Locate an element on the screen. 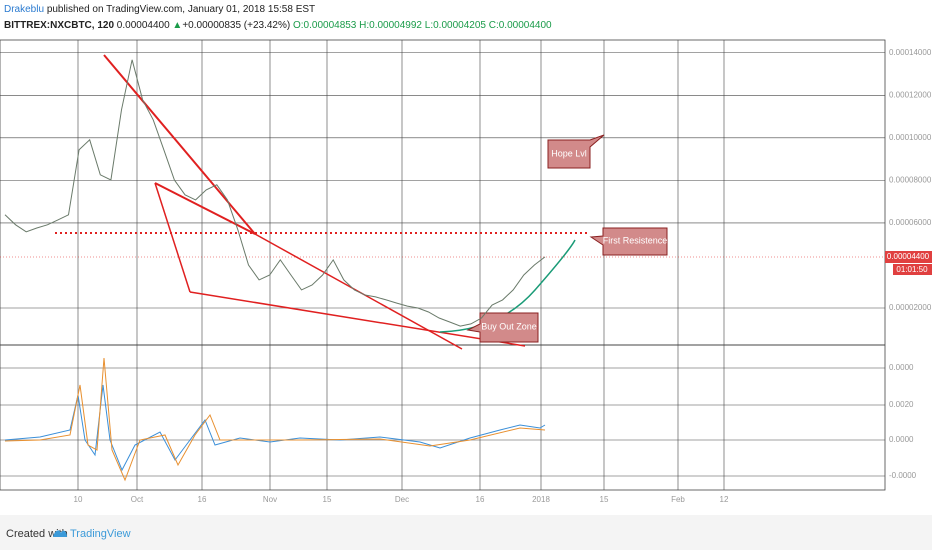 This screenshot has height=550, width=932. countdown-box is located at coordinates (912, 269).